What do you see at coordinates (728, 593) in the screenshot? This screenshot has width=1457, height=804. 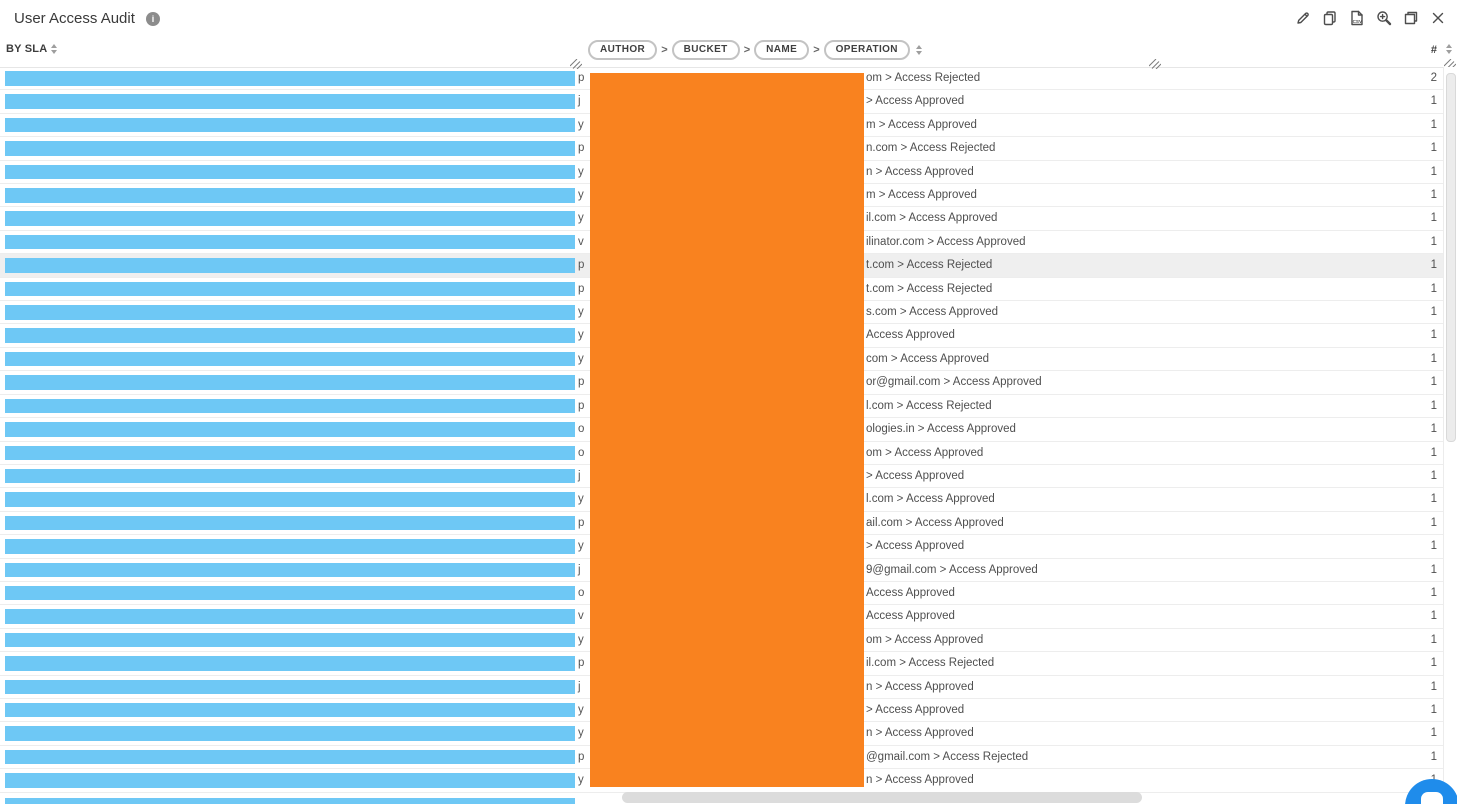 I see `table-row: o Access Approved 1` at bounding box center [728, 593].